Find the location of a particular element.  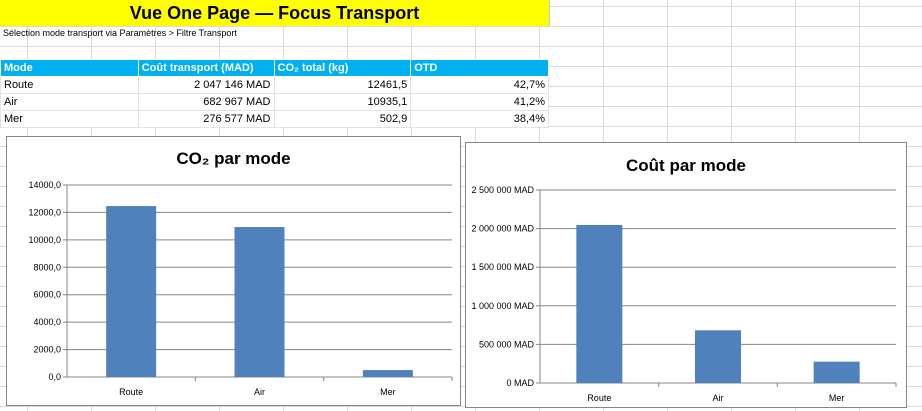

column-header-co2: CO₂ total (kg) is located at coordinates (342, 68).